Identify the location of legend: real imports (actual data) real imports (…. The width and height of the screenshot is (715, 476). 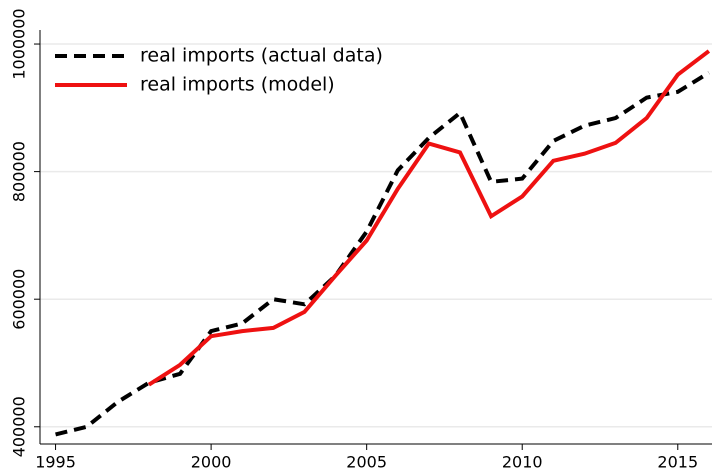
(219, 70).